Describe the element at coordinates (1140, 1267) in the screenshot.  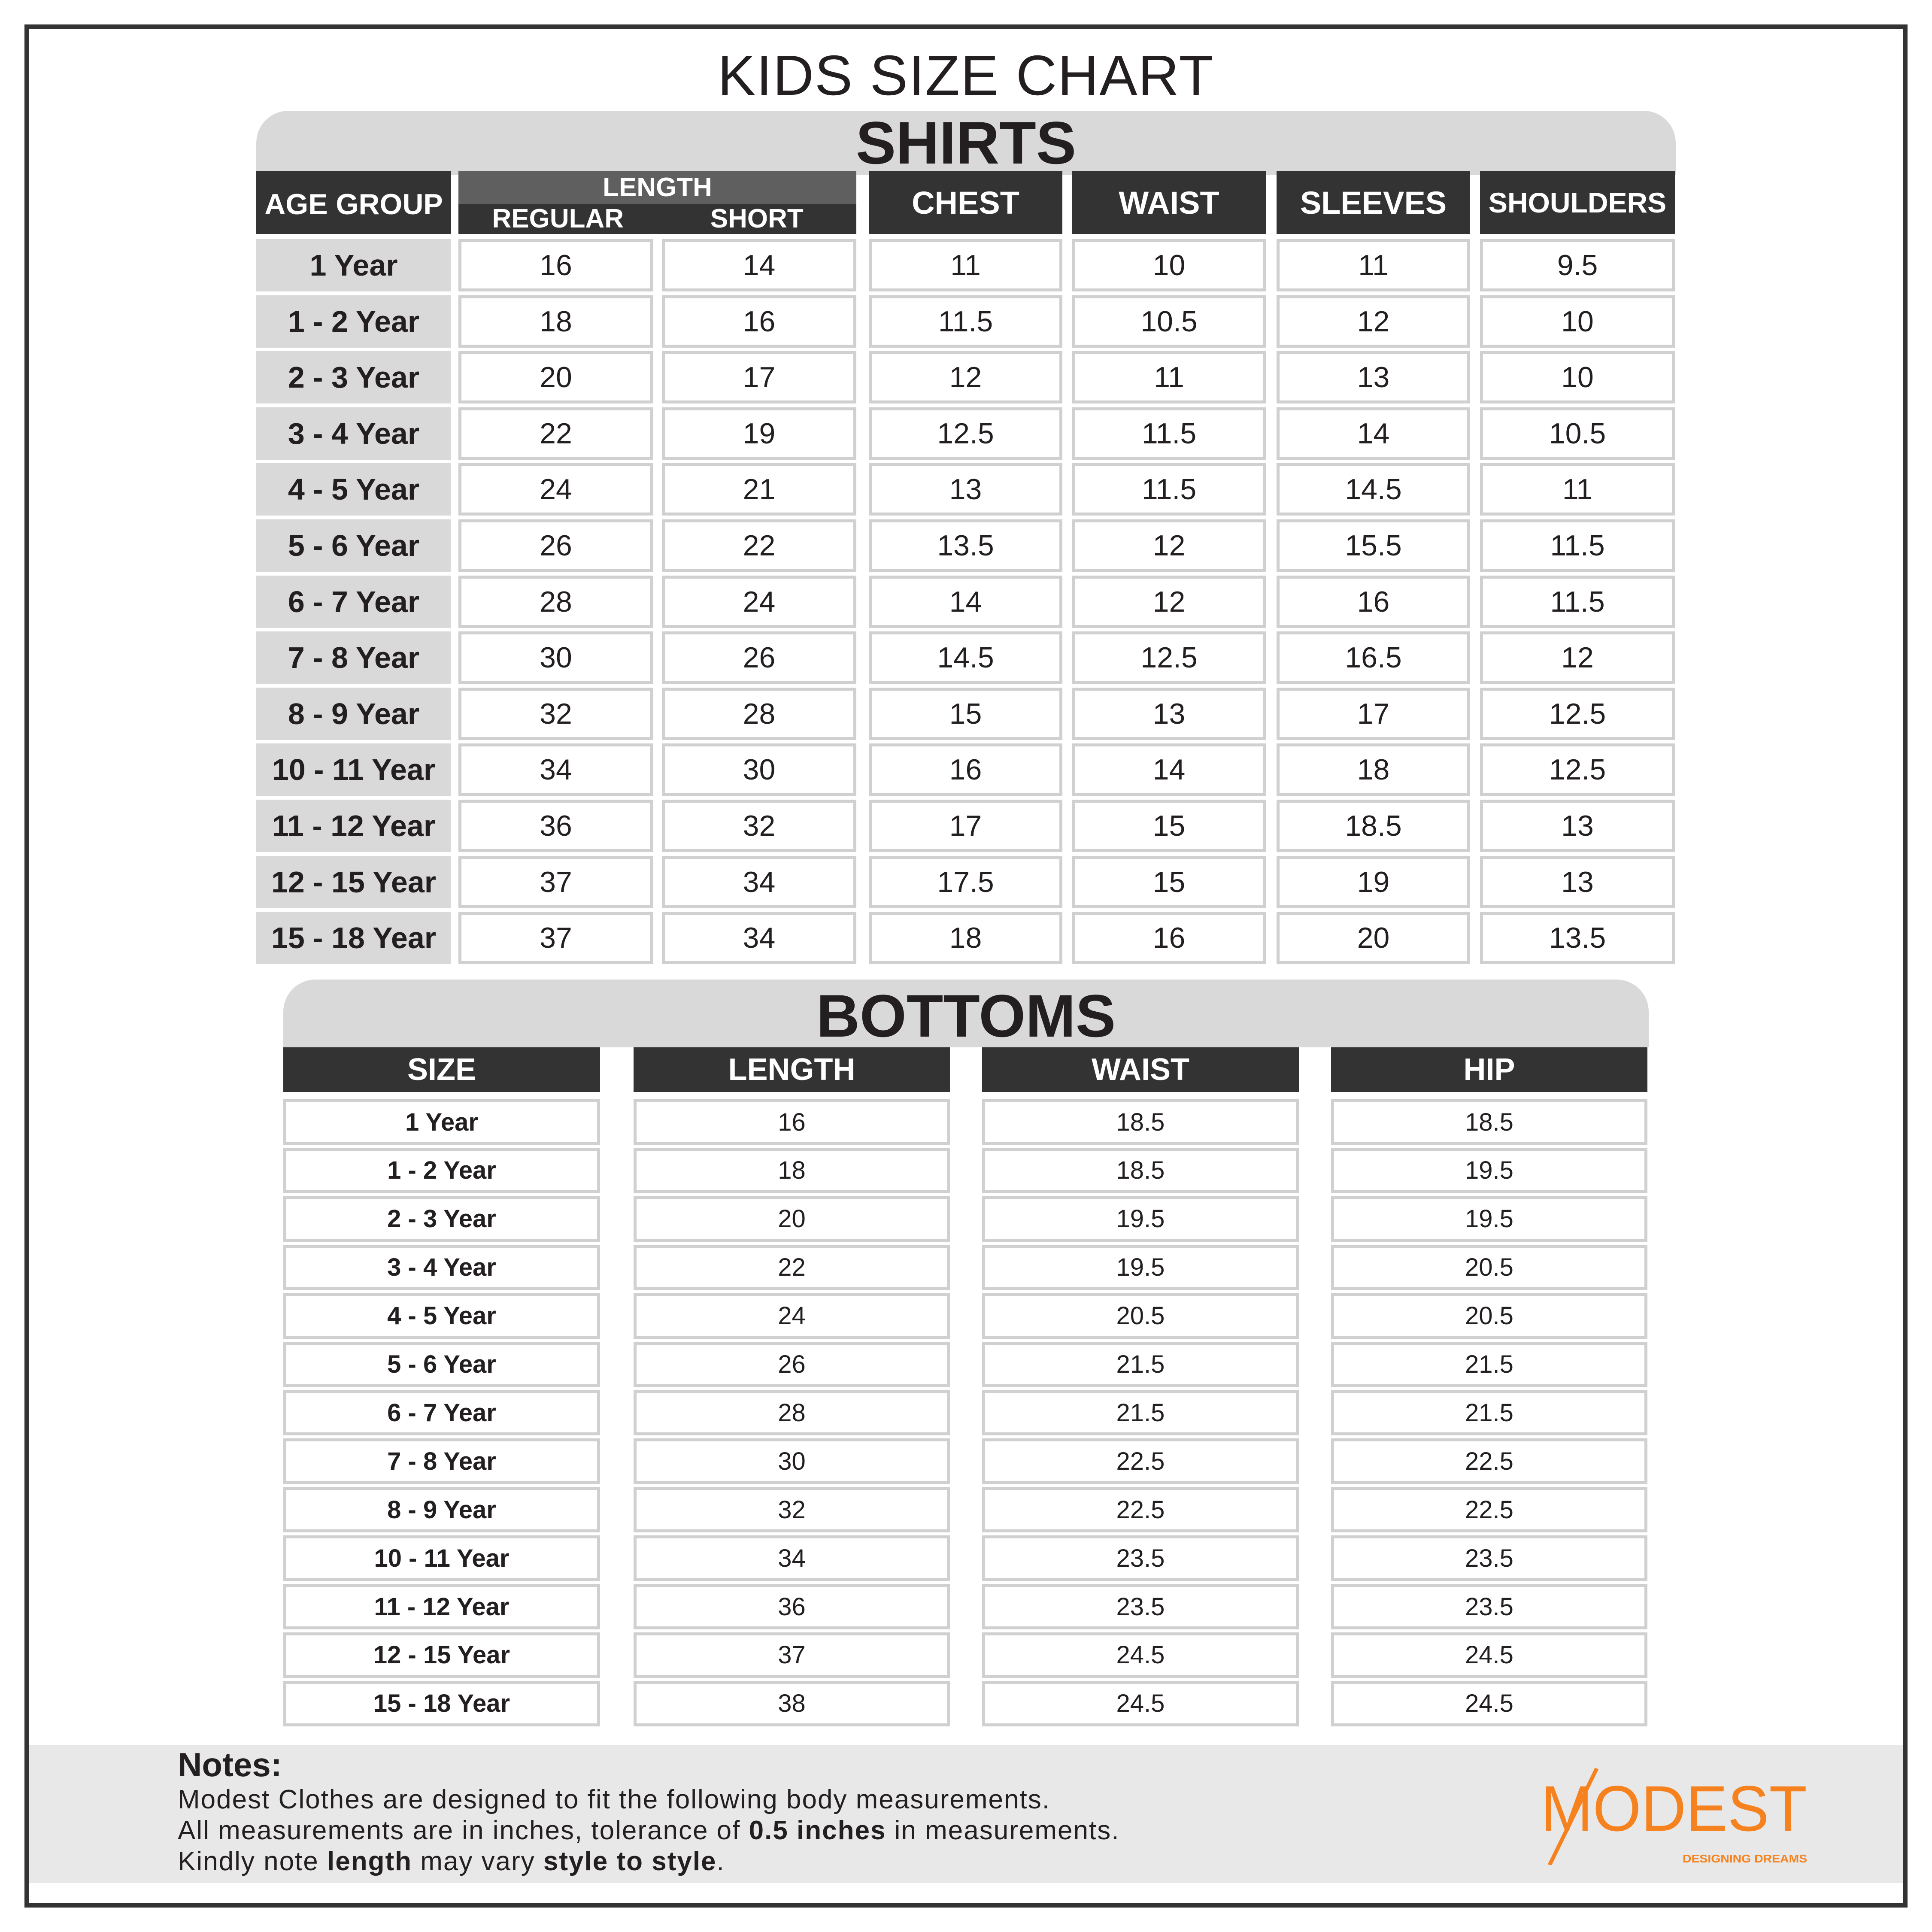
I see `cell-waist: 19.5` at that location.